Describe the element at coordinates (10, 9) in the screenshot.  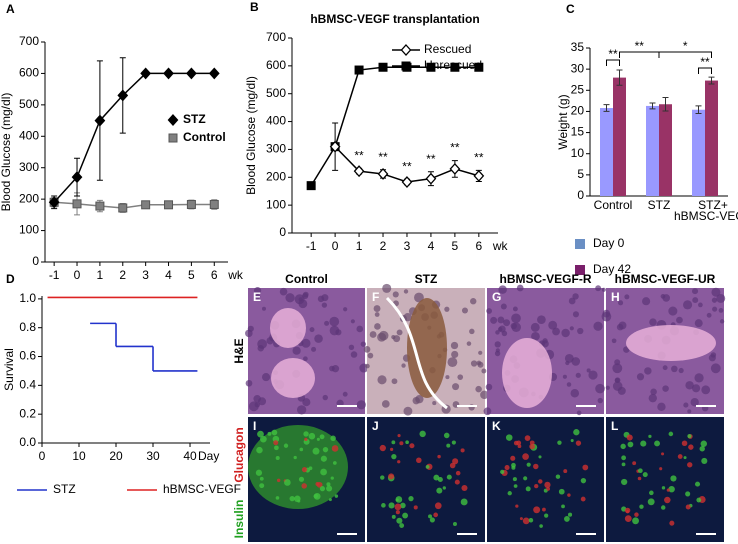
I see `panel-letter: A` at that location.